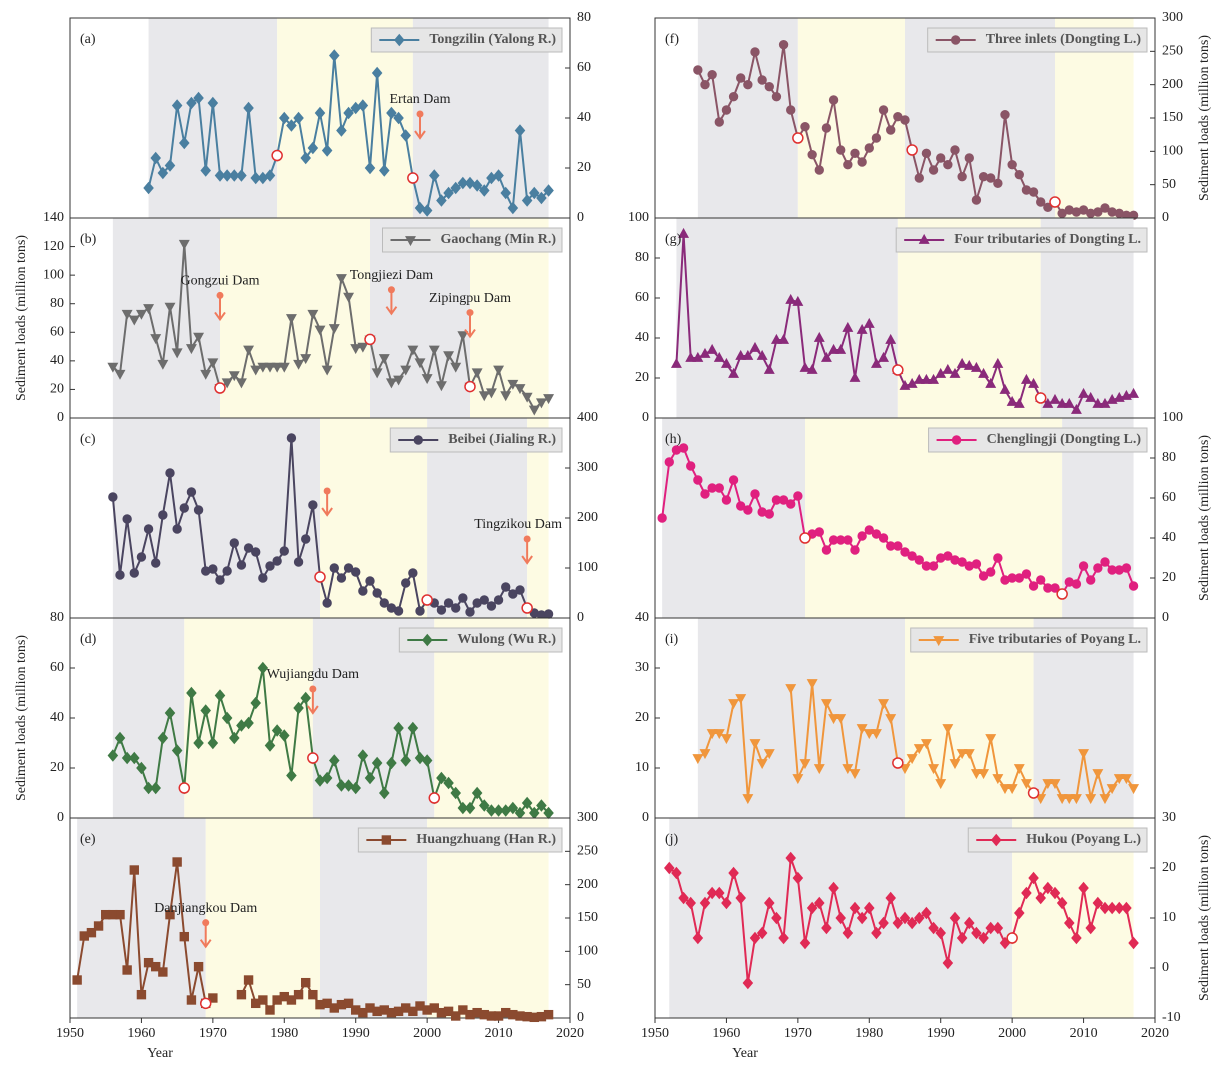  I want to click on y-tick-label: 150, so click(1172, 117).